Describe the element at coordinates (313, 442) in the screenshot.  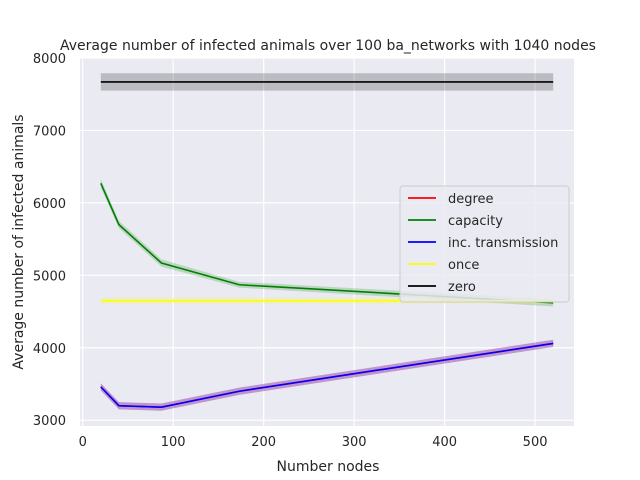
I see `x-tick-labels: 0 100 200 300 400 500` at that location.